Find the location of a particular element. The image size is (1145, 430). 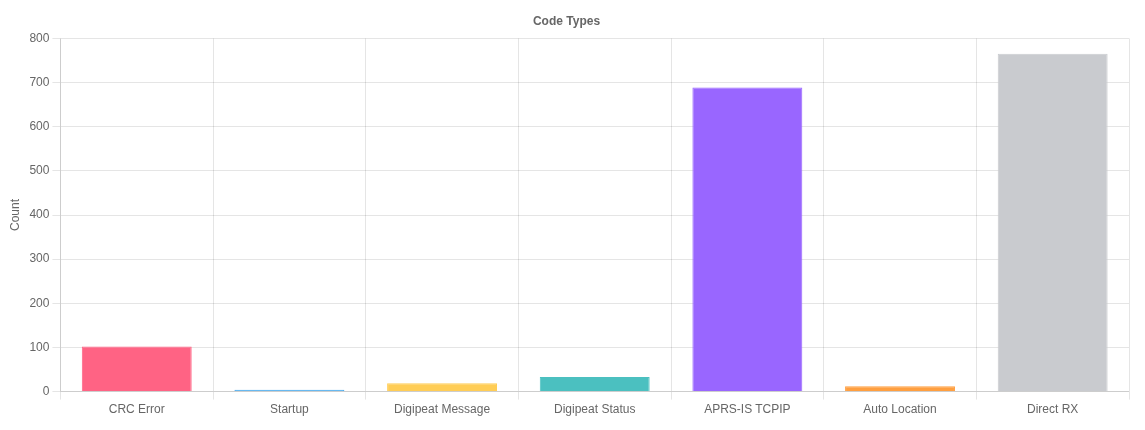

y-tick-label: 100 is located at coordinates (39, 346).